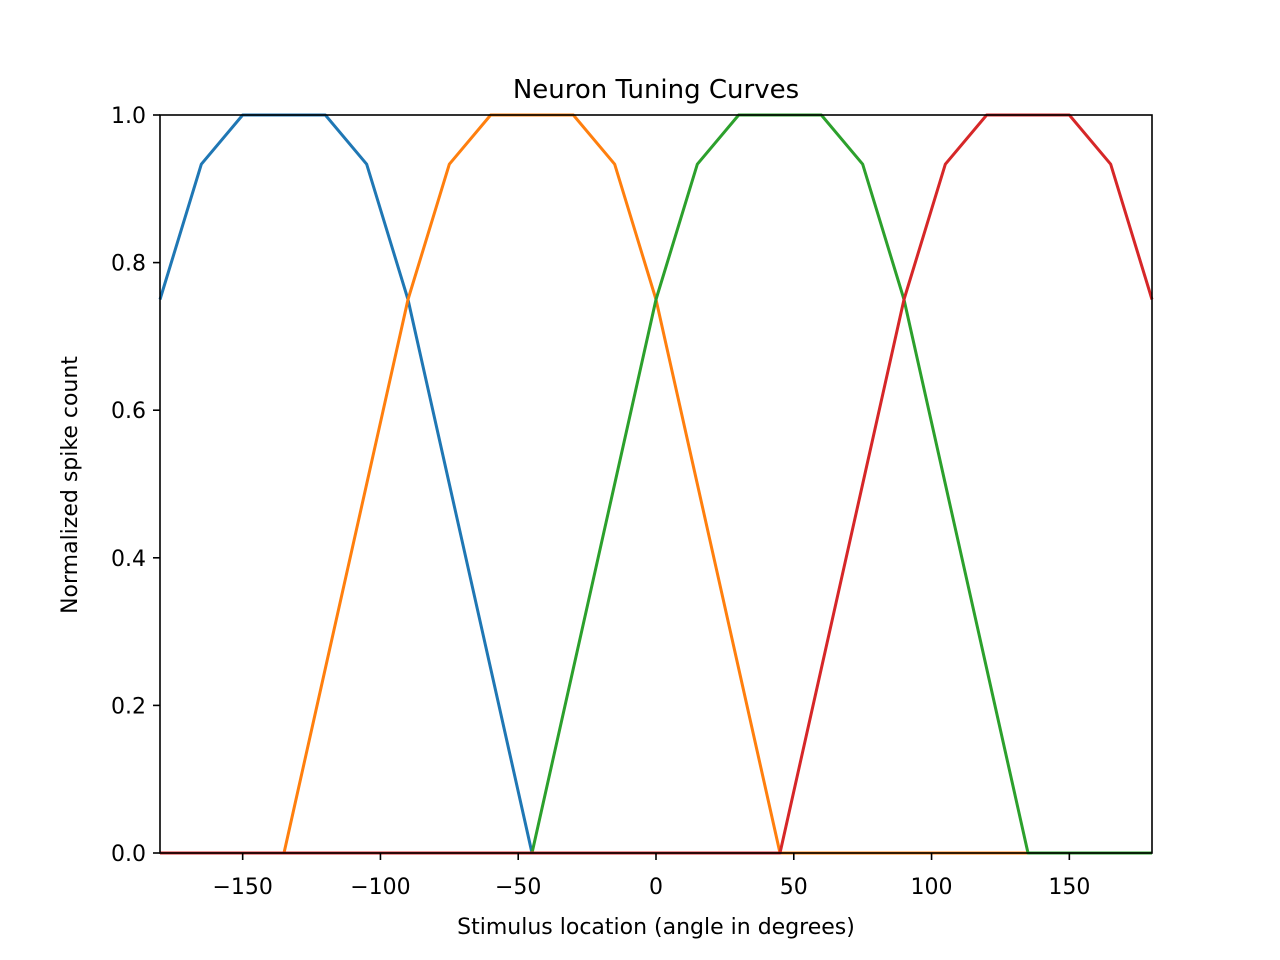 This screenshot has height=960, width=1280. What do you see at coordinates (128, 264) in the screenshot?
I see `y-tick-label: 0.8` at bounding box center [128, 264].